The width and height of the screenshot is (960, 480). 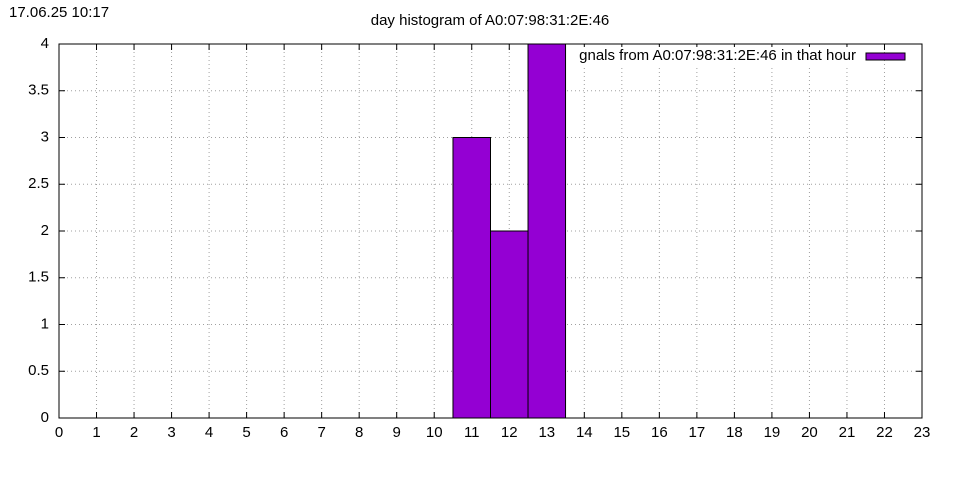 I want to click on x-tick-label: 17, so click(x=697, y=432).